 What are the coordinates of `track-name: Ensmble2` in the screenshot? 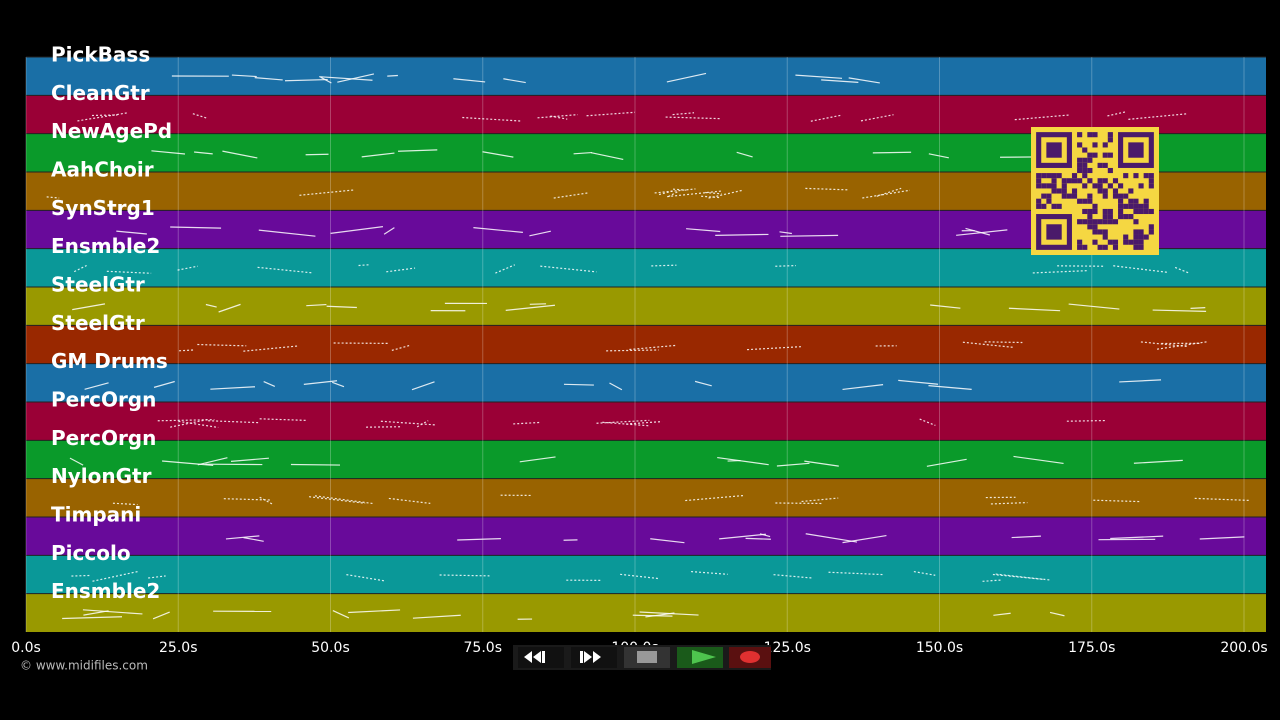 It's located at (105, 591).